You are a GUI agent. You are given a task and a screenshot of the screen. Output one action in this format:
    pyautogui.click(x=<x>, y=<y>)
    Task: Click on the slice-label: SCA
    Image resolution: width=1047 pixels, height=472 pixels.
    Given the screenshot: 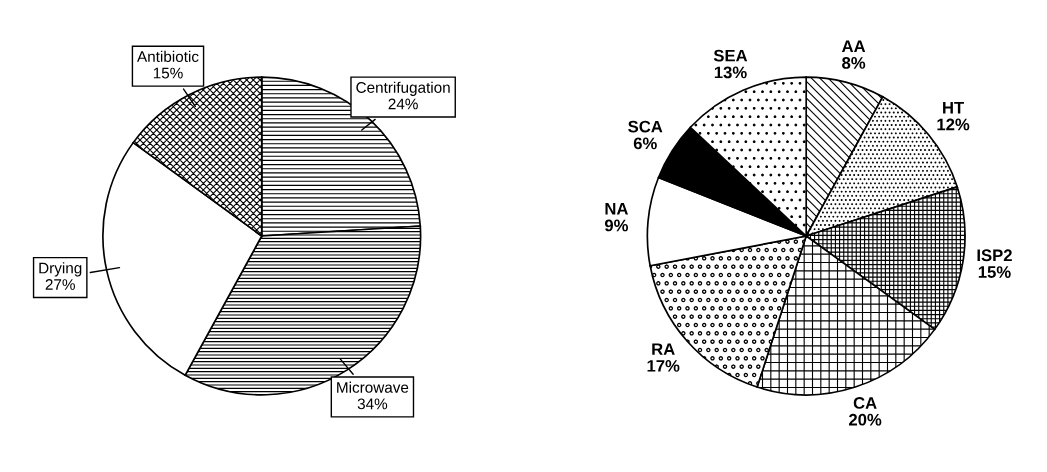 What is the action you would take?
    pyautogui.click(x=645, y=126)
    